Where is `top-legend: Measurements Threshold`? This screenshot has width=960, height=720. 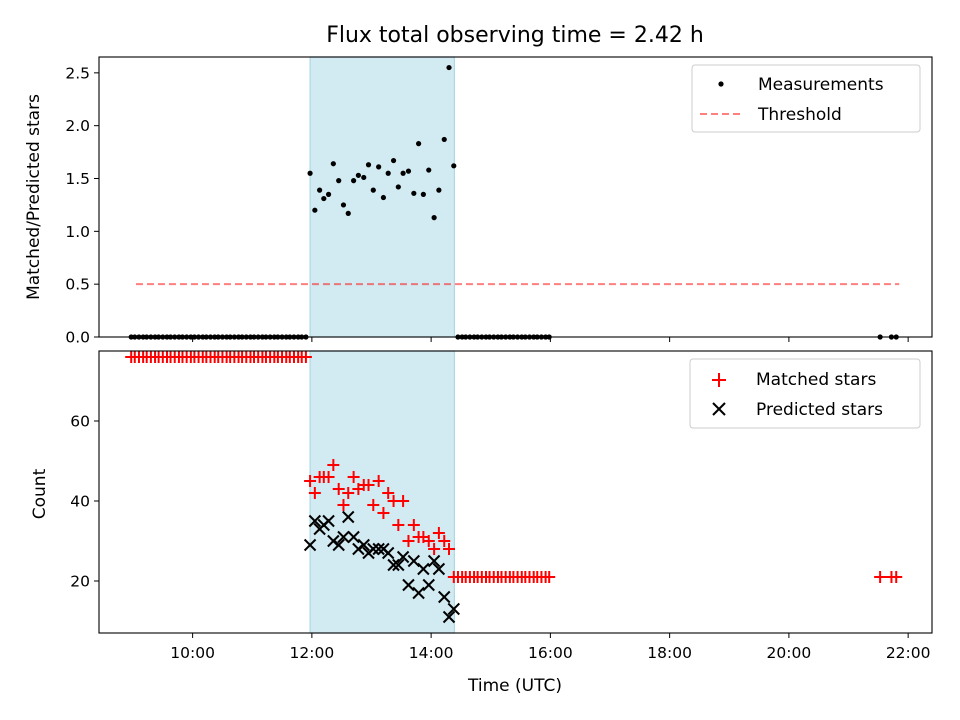
top-legend: Measurements Threshold is located at coordinates (806, 98).